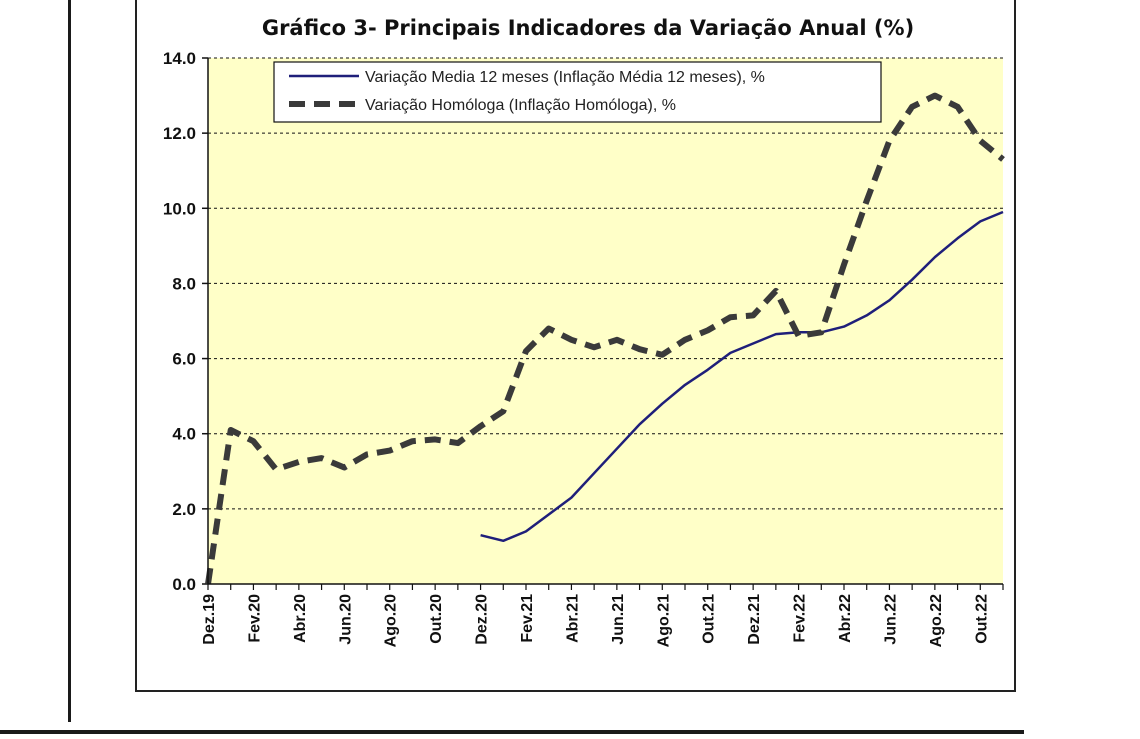 The image size is (1140, 739). Describe the element at coordinates (254, 618) in the screenshot. I see `x-tick-label: Fev.20` at that location.